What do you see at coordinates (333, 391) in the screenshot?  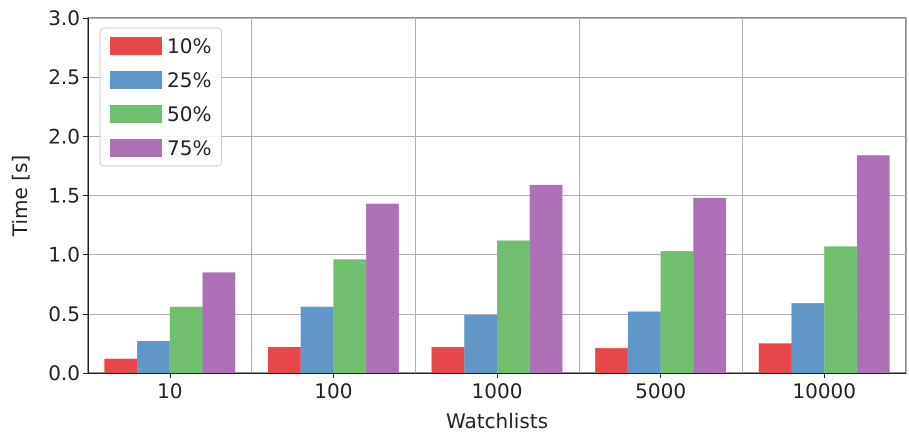 I see `x-tick-label: 100` at bounding box center [333, 391].